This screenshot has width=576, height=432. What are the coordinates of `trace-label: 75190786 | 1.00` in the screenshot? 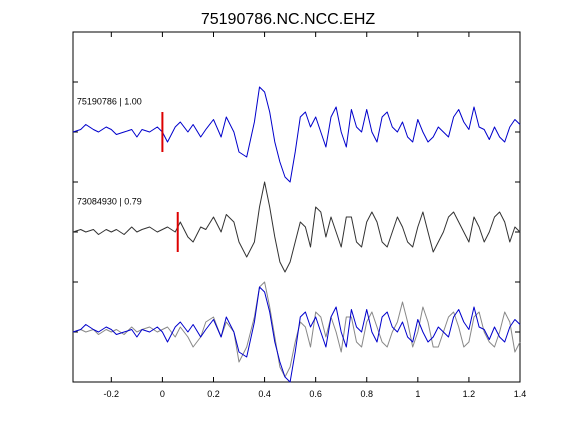 It's located at (109, 102).